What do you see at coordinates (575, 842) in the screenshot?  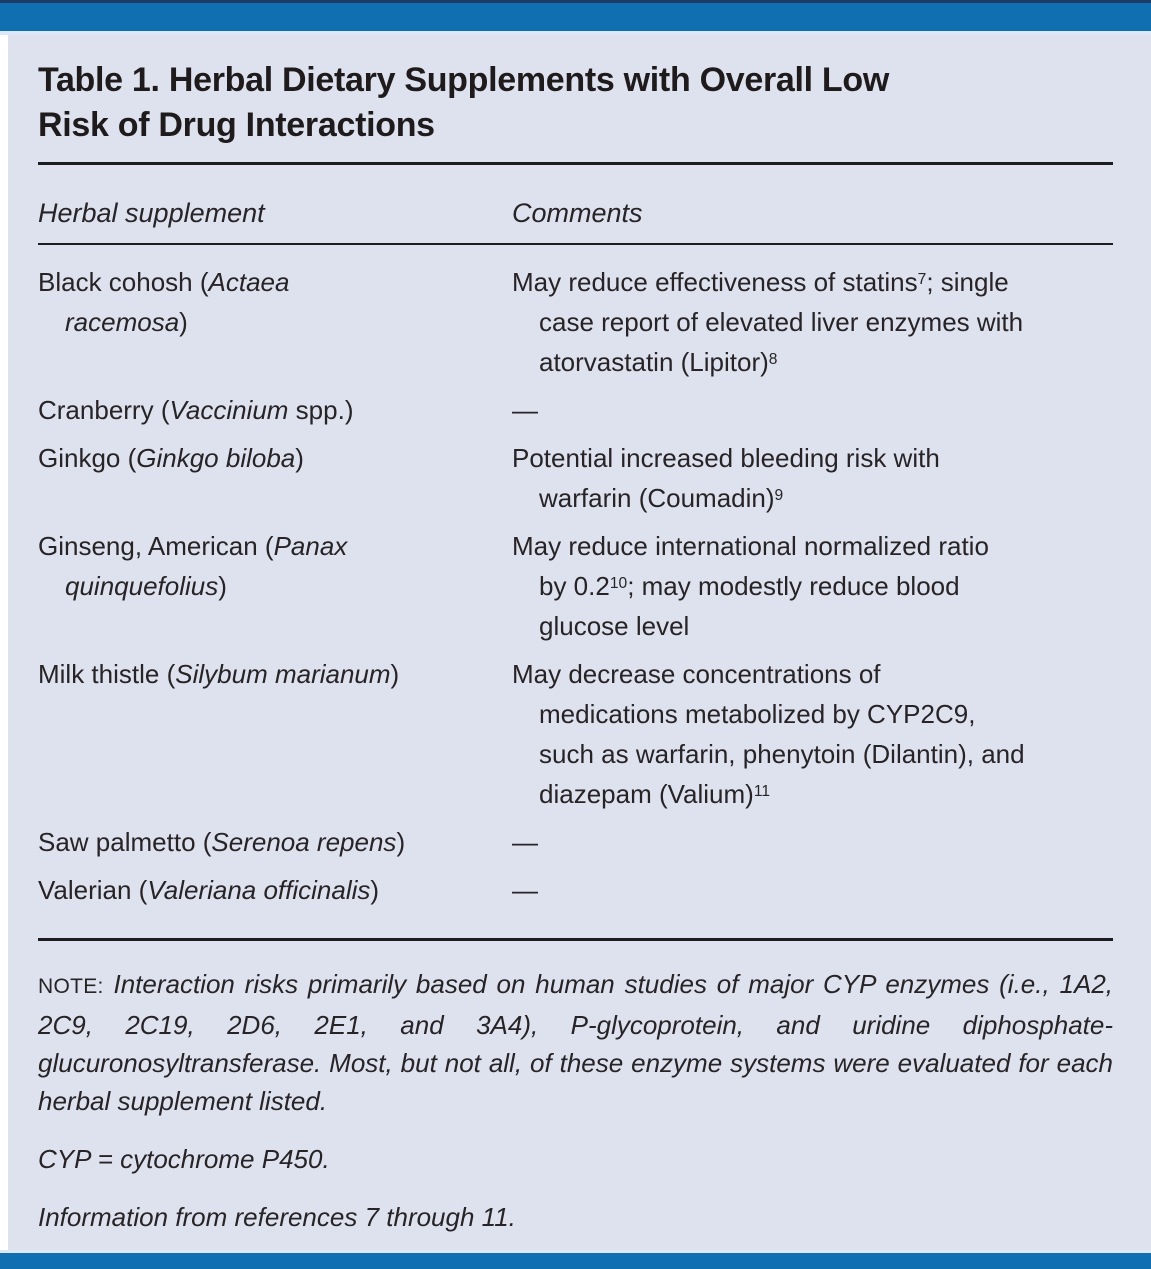 I see `table-row: Saw palmetto (Serenoa repens) —` at bounding box center [575, 842].